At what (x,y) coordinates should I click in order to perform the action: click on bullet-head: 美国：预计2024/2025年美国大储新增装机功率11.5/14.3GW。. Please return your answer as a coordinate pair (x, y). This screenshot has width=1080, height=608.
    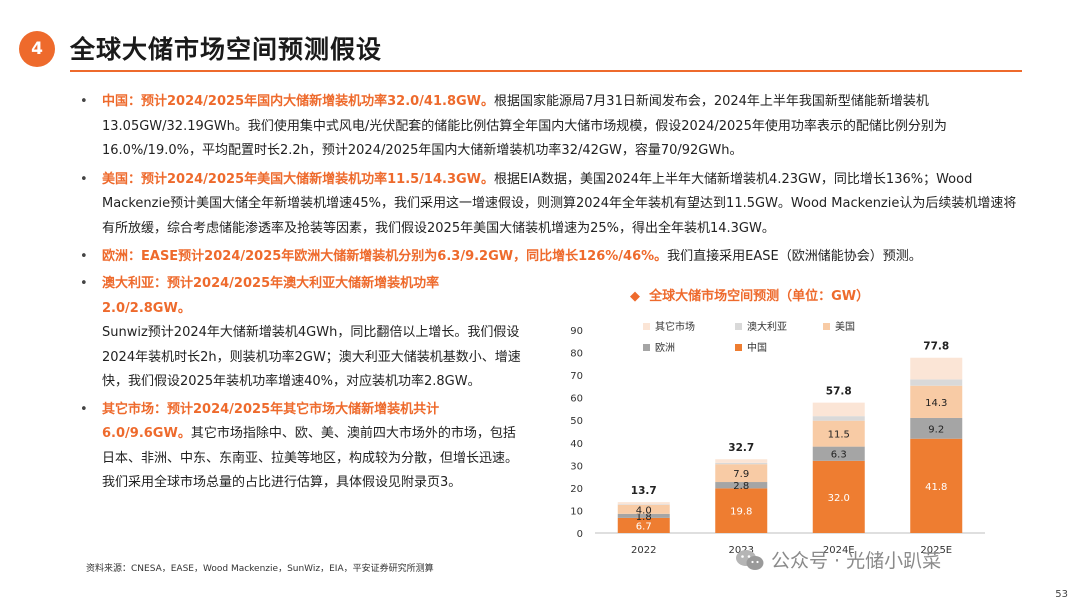
    Looking at the image, I should click on (298, 179).